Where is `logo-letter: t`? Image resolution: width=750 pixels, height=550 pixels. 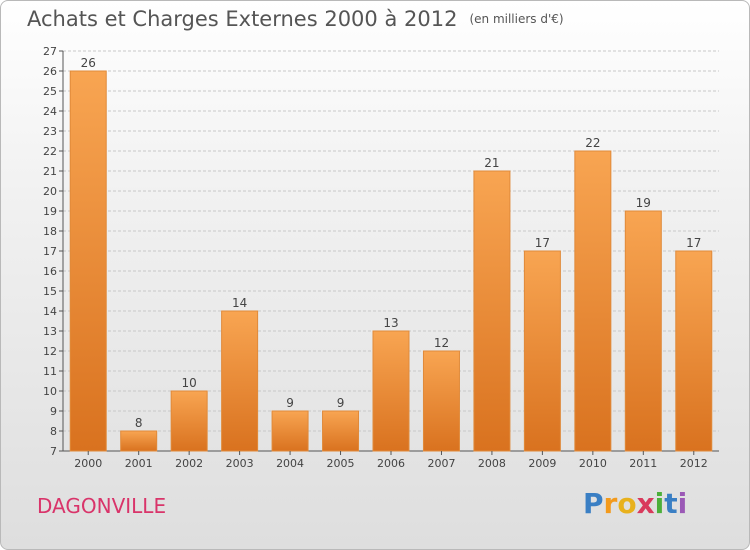 logo-letter: t is located at coordinates (671, 503).